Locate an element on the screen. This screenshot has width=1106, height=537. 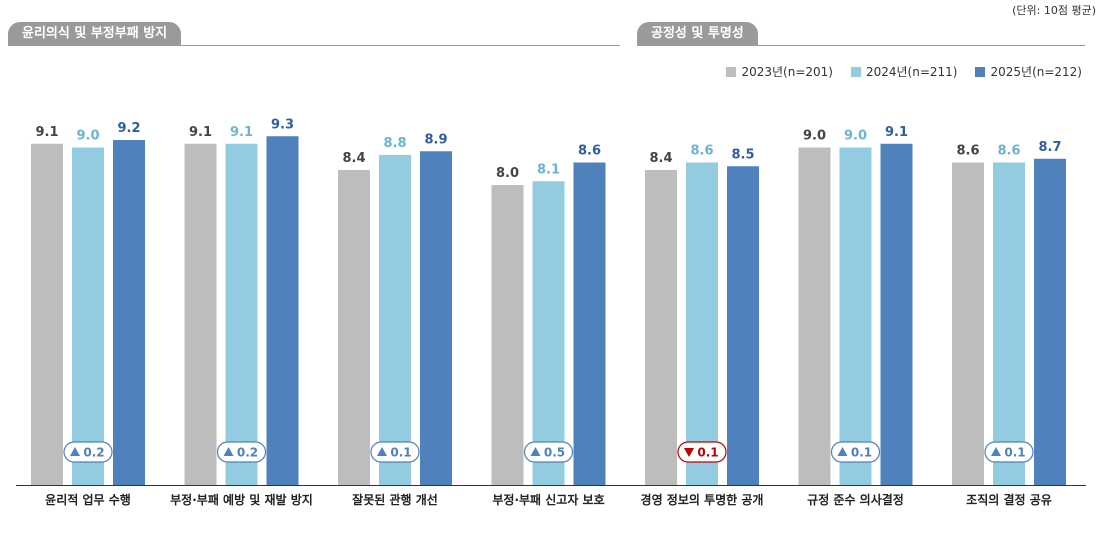
section-rule-fairness is located at coordinates (861, 45).